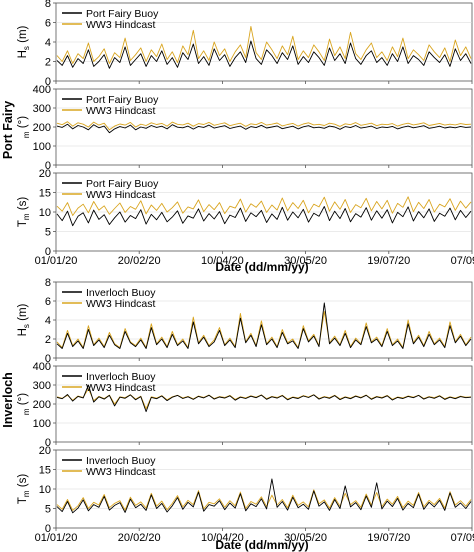  I want to click on site-label-inverloch: Inverloch, so click(8, 400).